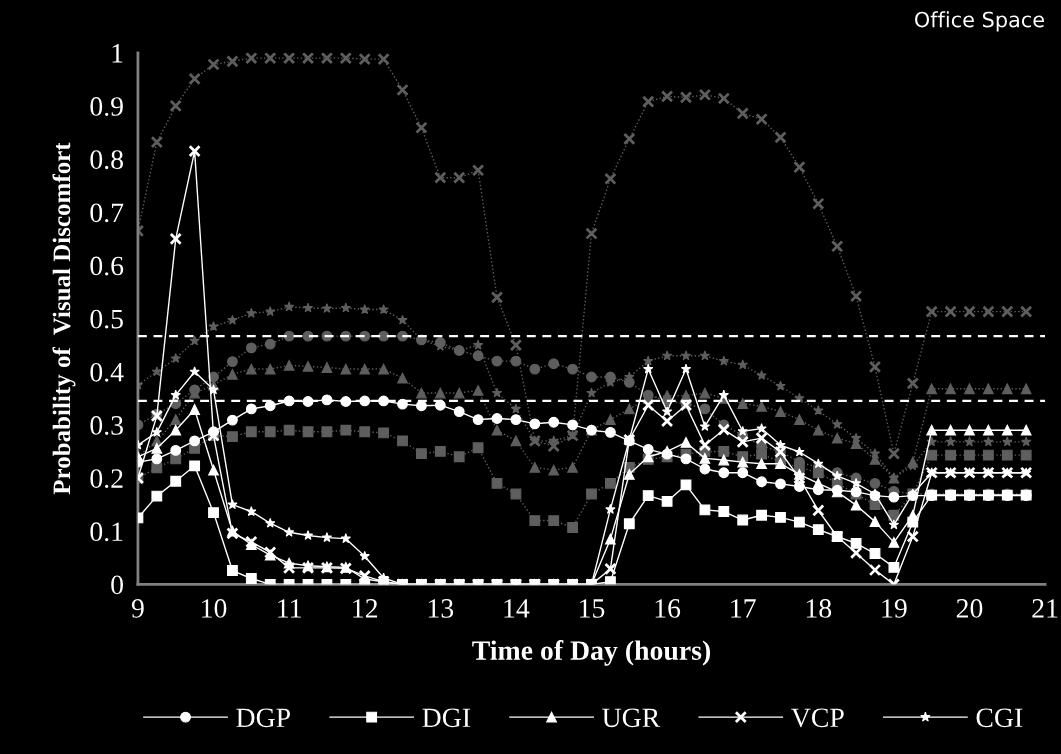 The image size is (1061, 754). Describe the element at coordinates (64, 318) in the screenshot. I see `y-axis-title: Probability of Visual Discomfort` at that location.